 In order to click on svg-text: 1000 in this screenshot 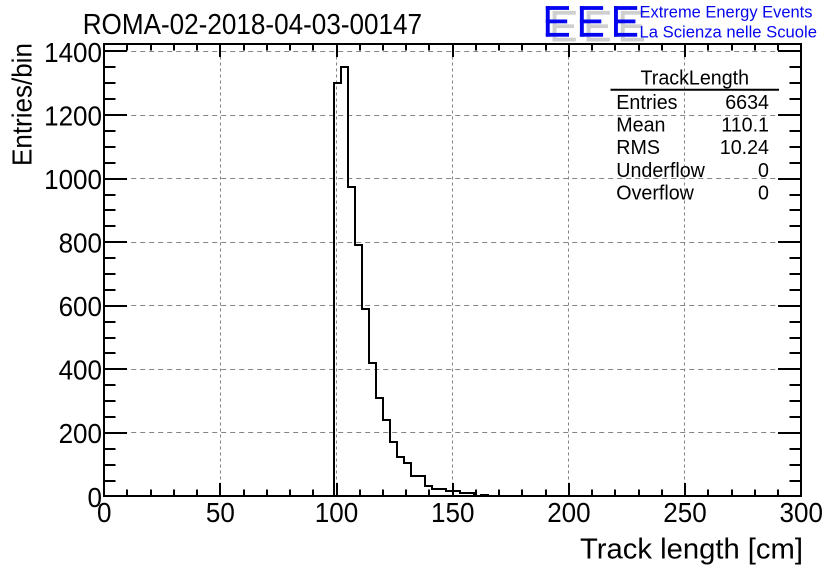, I will do `click(73, 179)`.